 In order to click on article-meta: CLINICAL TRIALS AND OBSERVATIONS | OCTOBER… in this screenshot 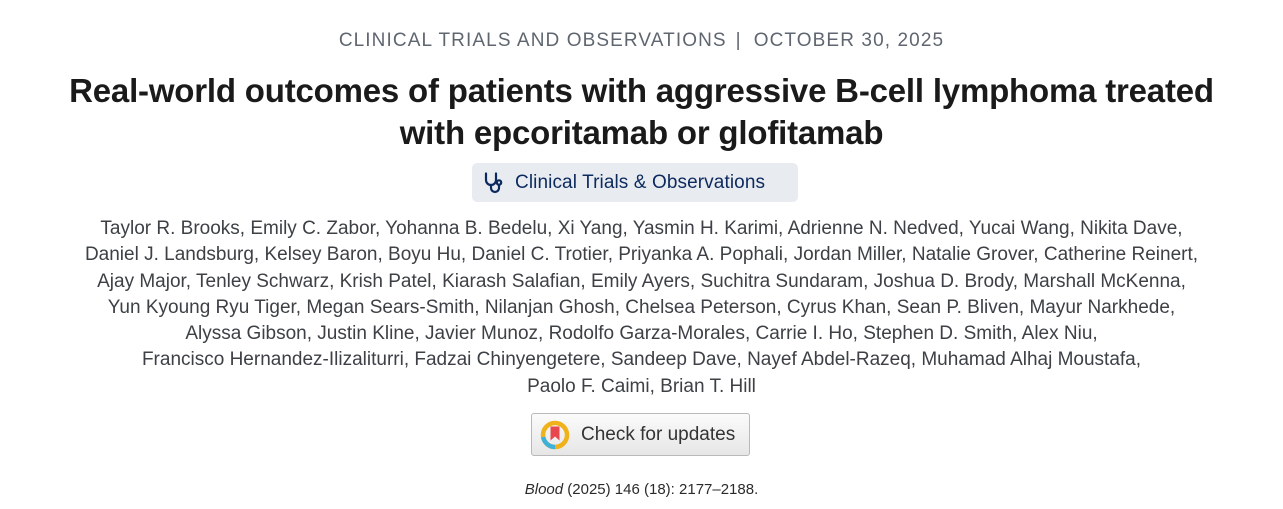, I will do `click(641, 41)`.